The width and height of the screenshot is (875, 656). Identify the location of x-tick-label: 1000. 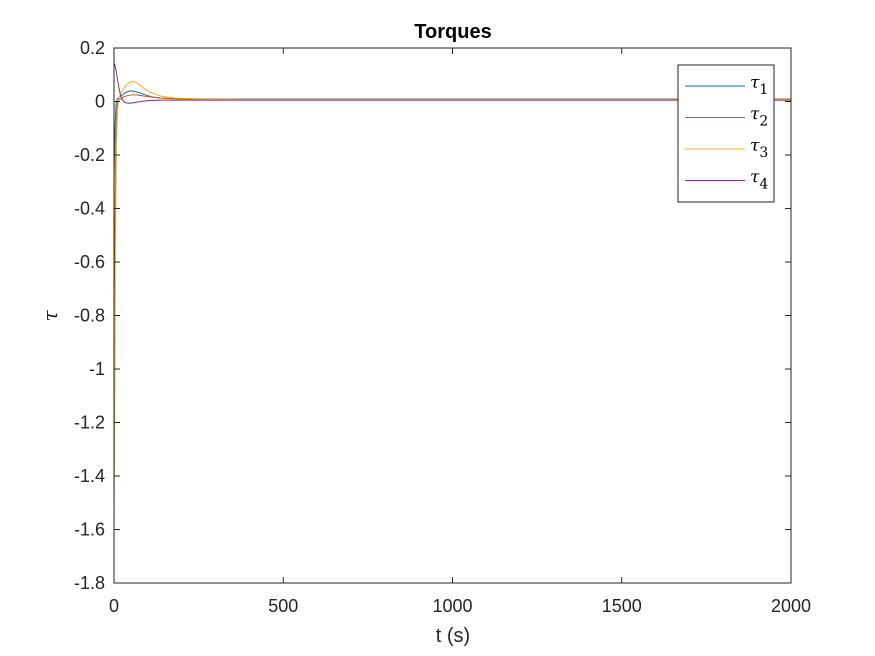
(452, 606).